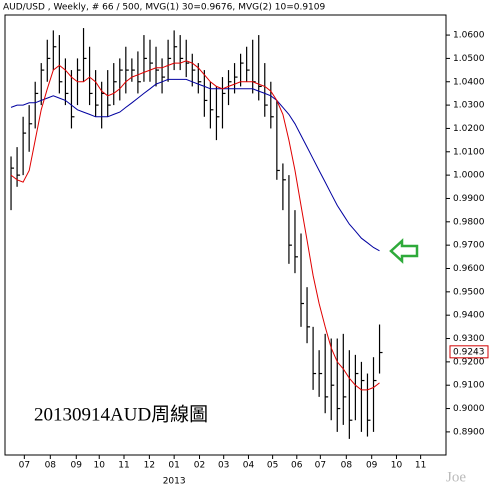 The image size is (497, 490). Describe the element at coordinates (72, 8) in the screenshot. I see `chart-title: AUD/USD , Weekly, # 66 / 500,` at that location.